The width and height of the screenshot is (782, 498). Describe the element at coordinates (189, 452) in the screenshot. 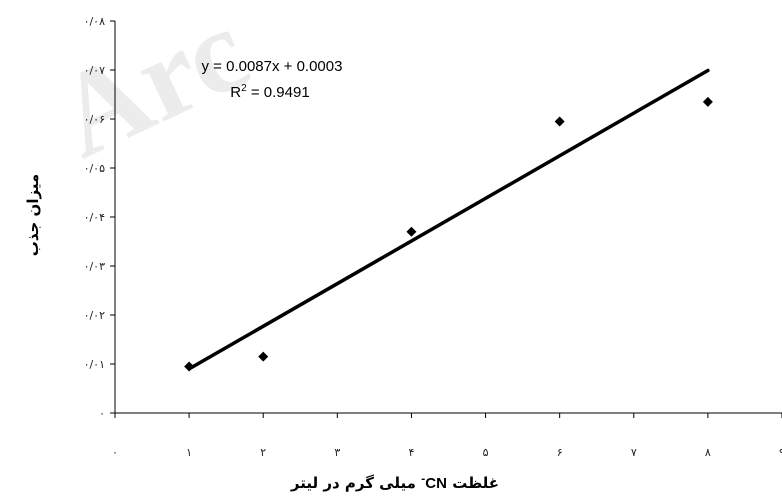

I see `x-tick-label: ۱` at that location.